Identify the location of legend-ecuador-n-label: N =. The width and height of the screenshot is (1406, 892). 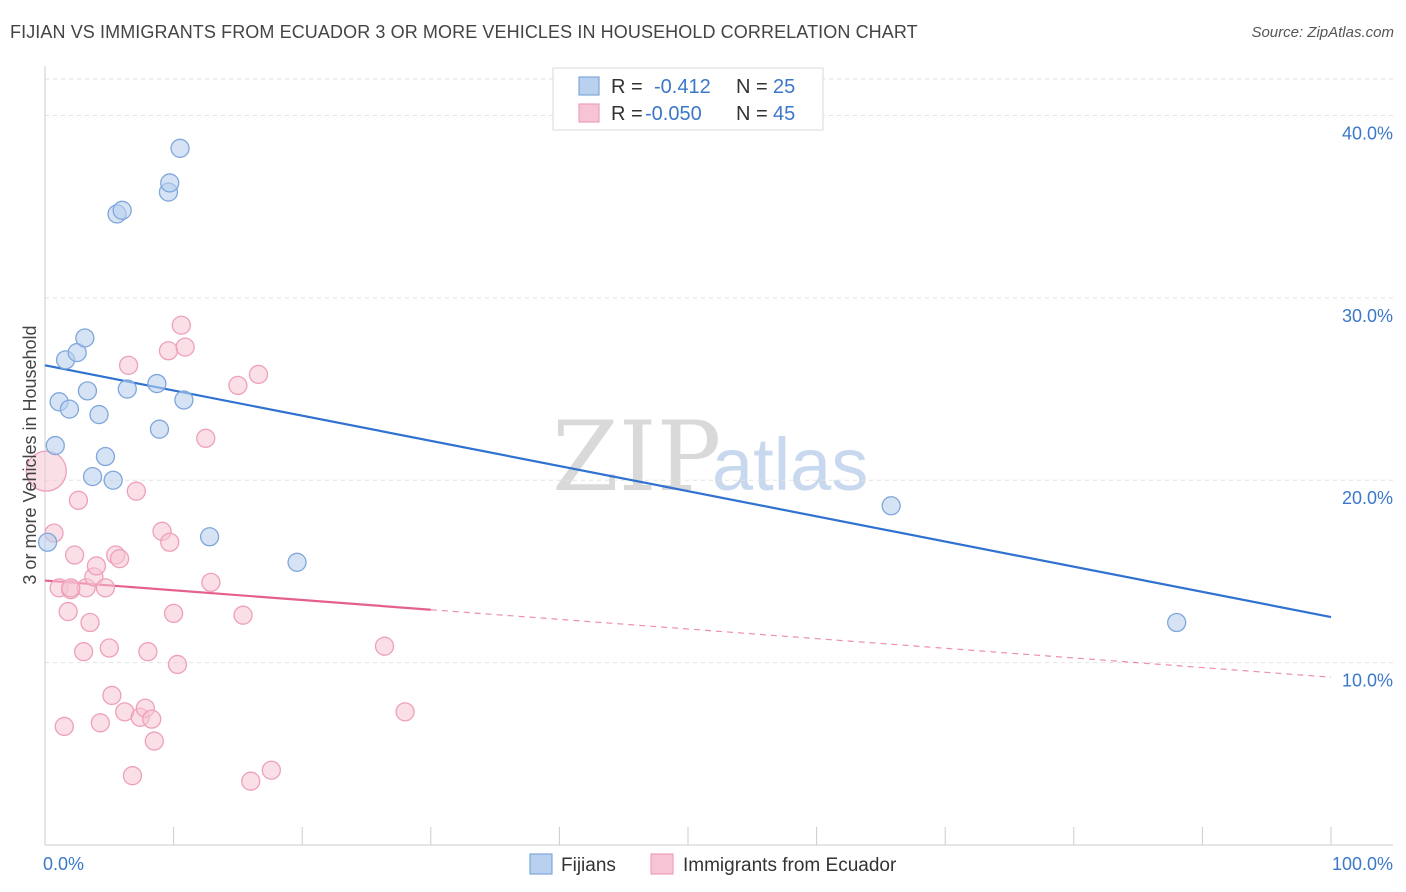
(752, 114).